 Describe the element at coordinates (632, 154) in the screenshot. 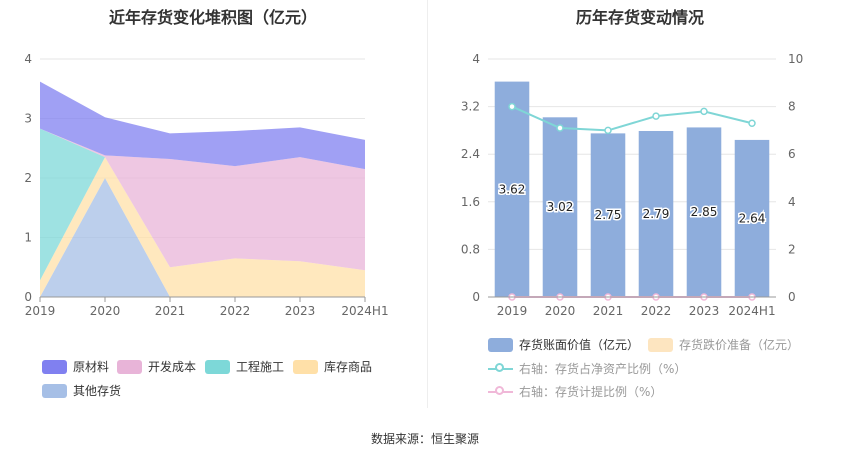

I see `right-grid` at that location.